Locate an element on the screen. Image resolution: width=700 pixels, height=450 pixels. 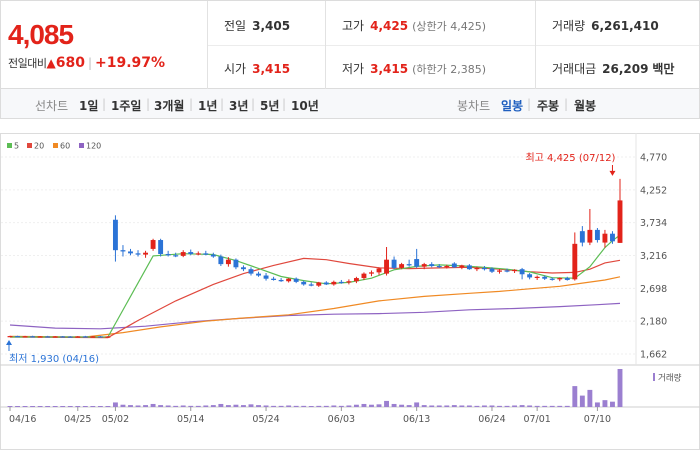
x-tick-label: 06/13 is located at coordinates (416, 419).